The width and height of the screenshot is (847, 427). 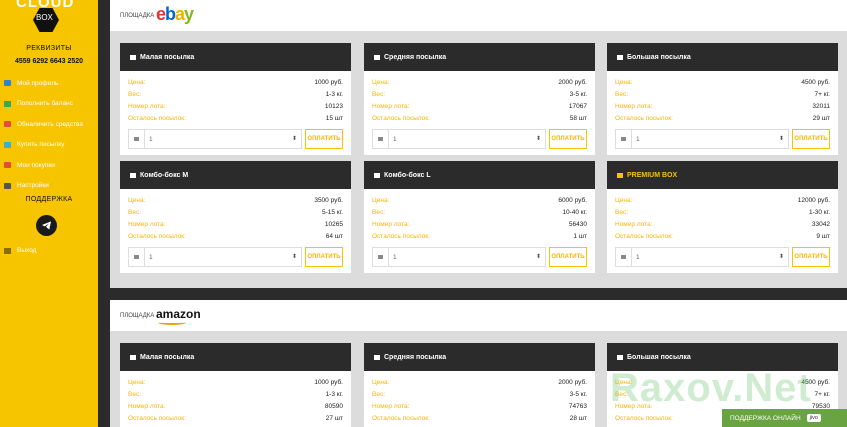 I want to click on wallet-icon, so click(x=7, y=103).